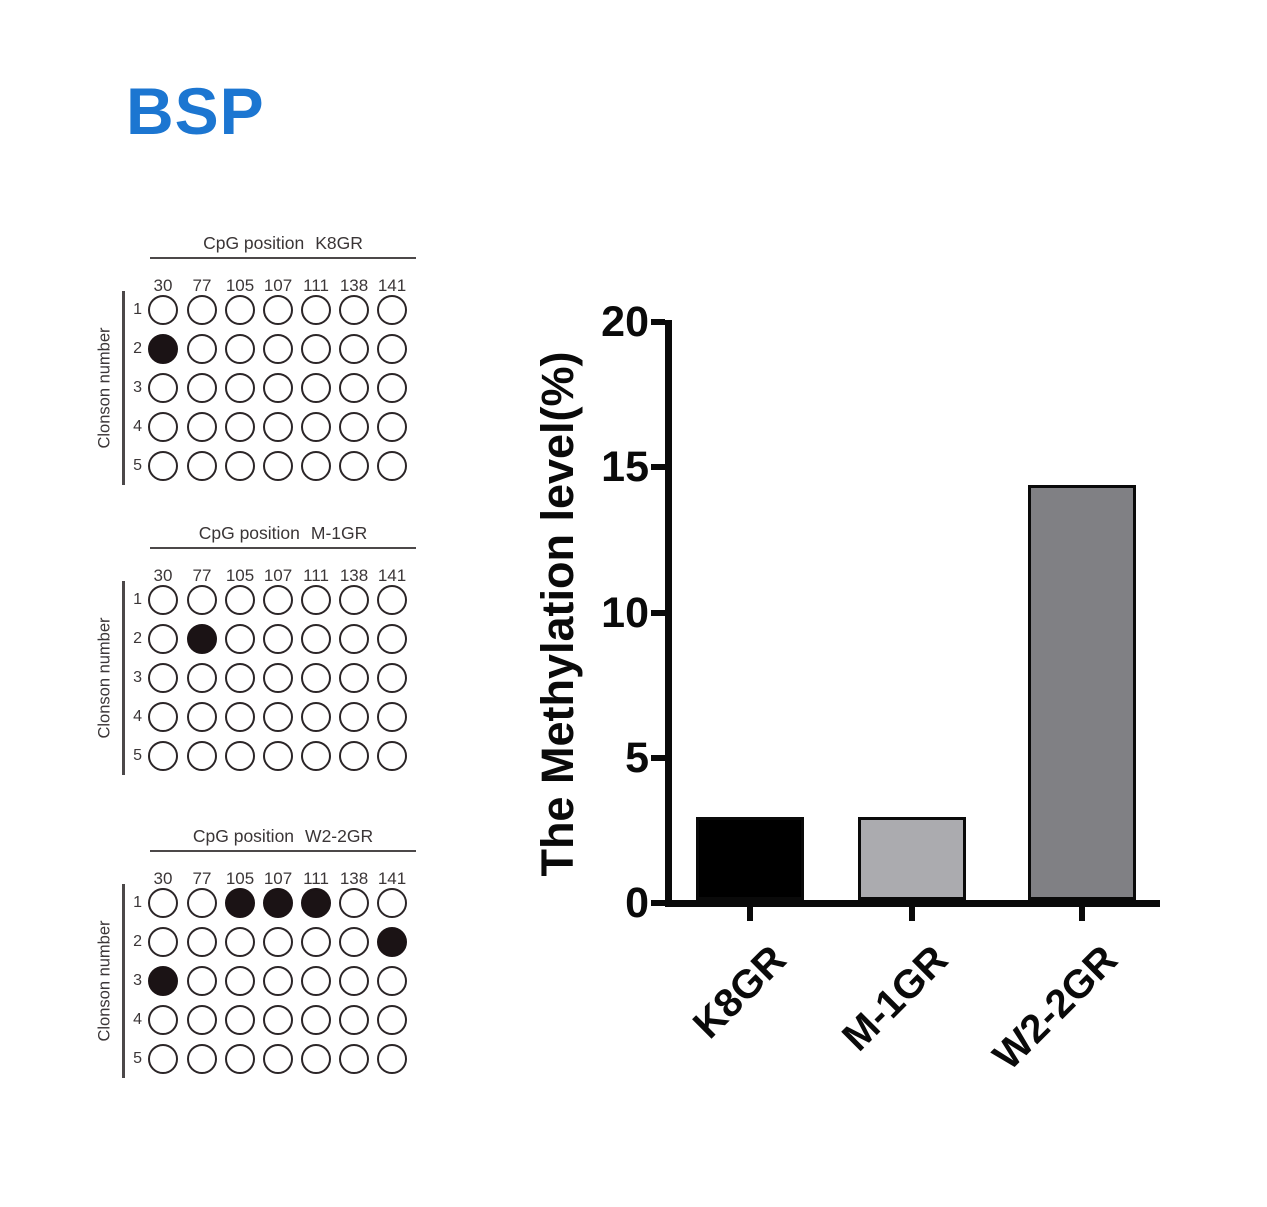  What do you see at coordinates (195, 111) in the screenshot?
I see `figure-title: BSP` at bounding box center [195, 111].